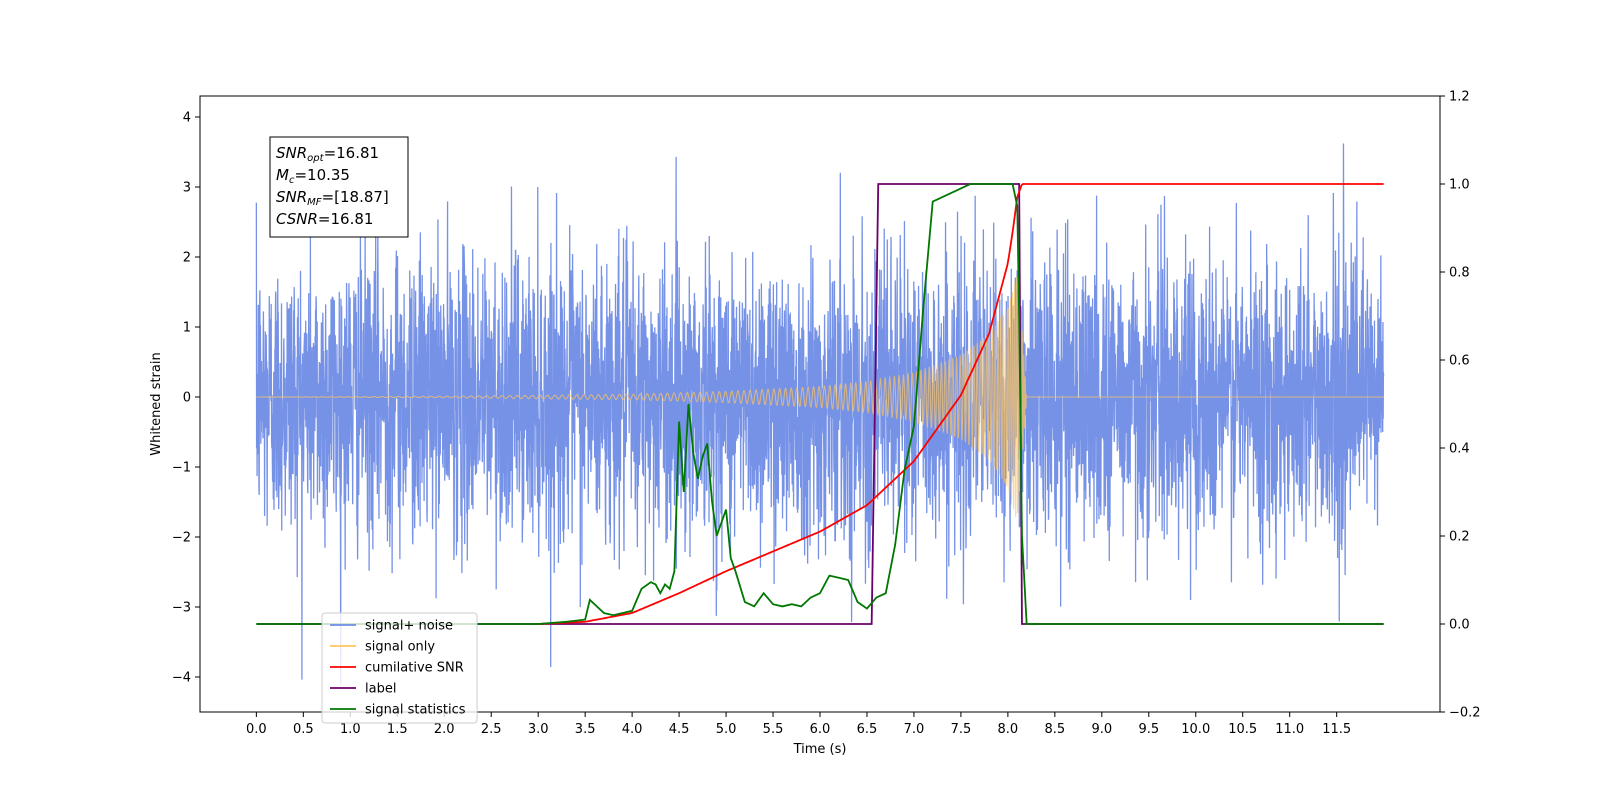 The height and width of the screenshot is (800, 1600). I want to click on x-tick-label: 8.0, so click(1008, 729).